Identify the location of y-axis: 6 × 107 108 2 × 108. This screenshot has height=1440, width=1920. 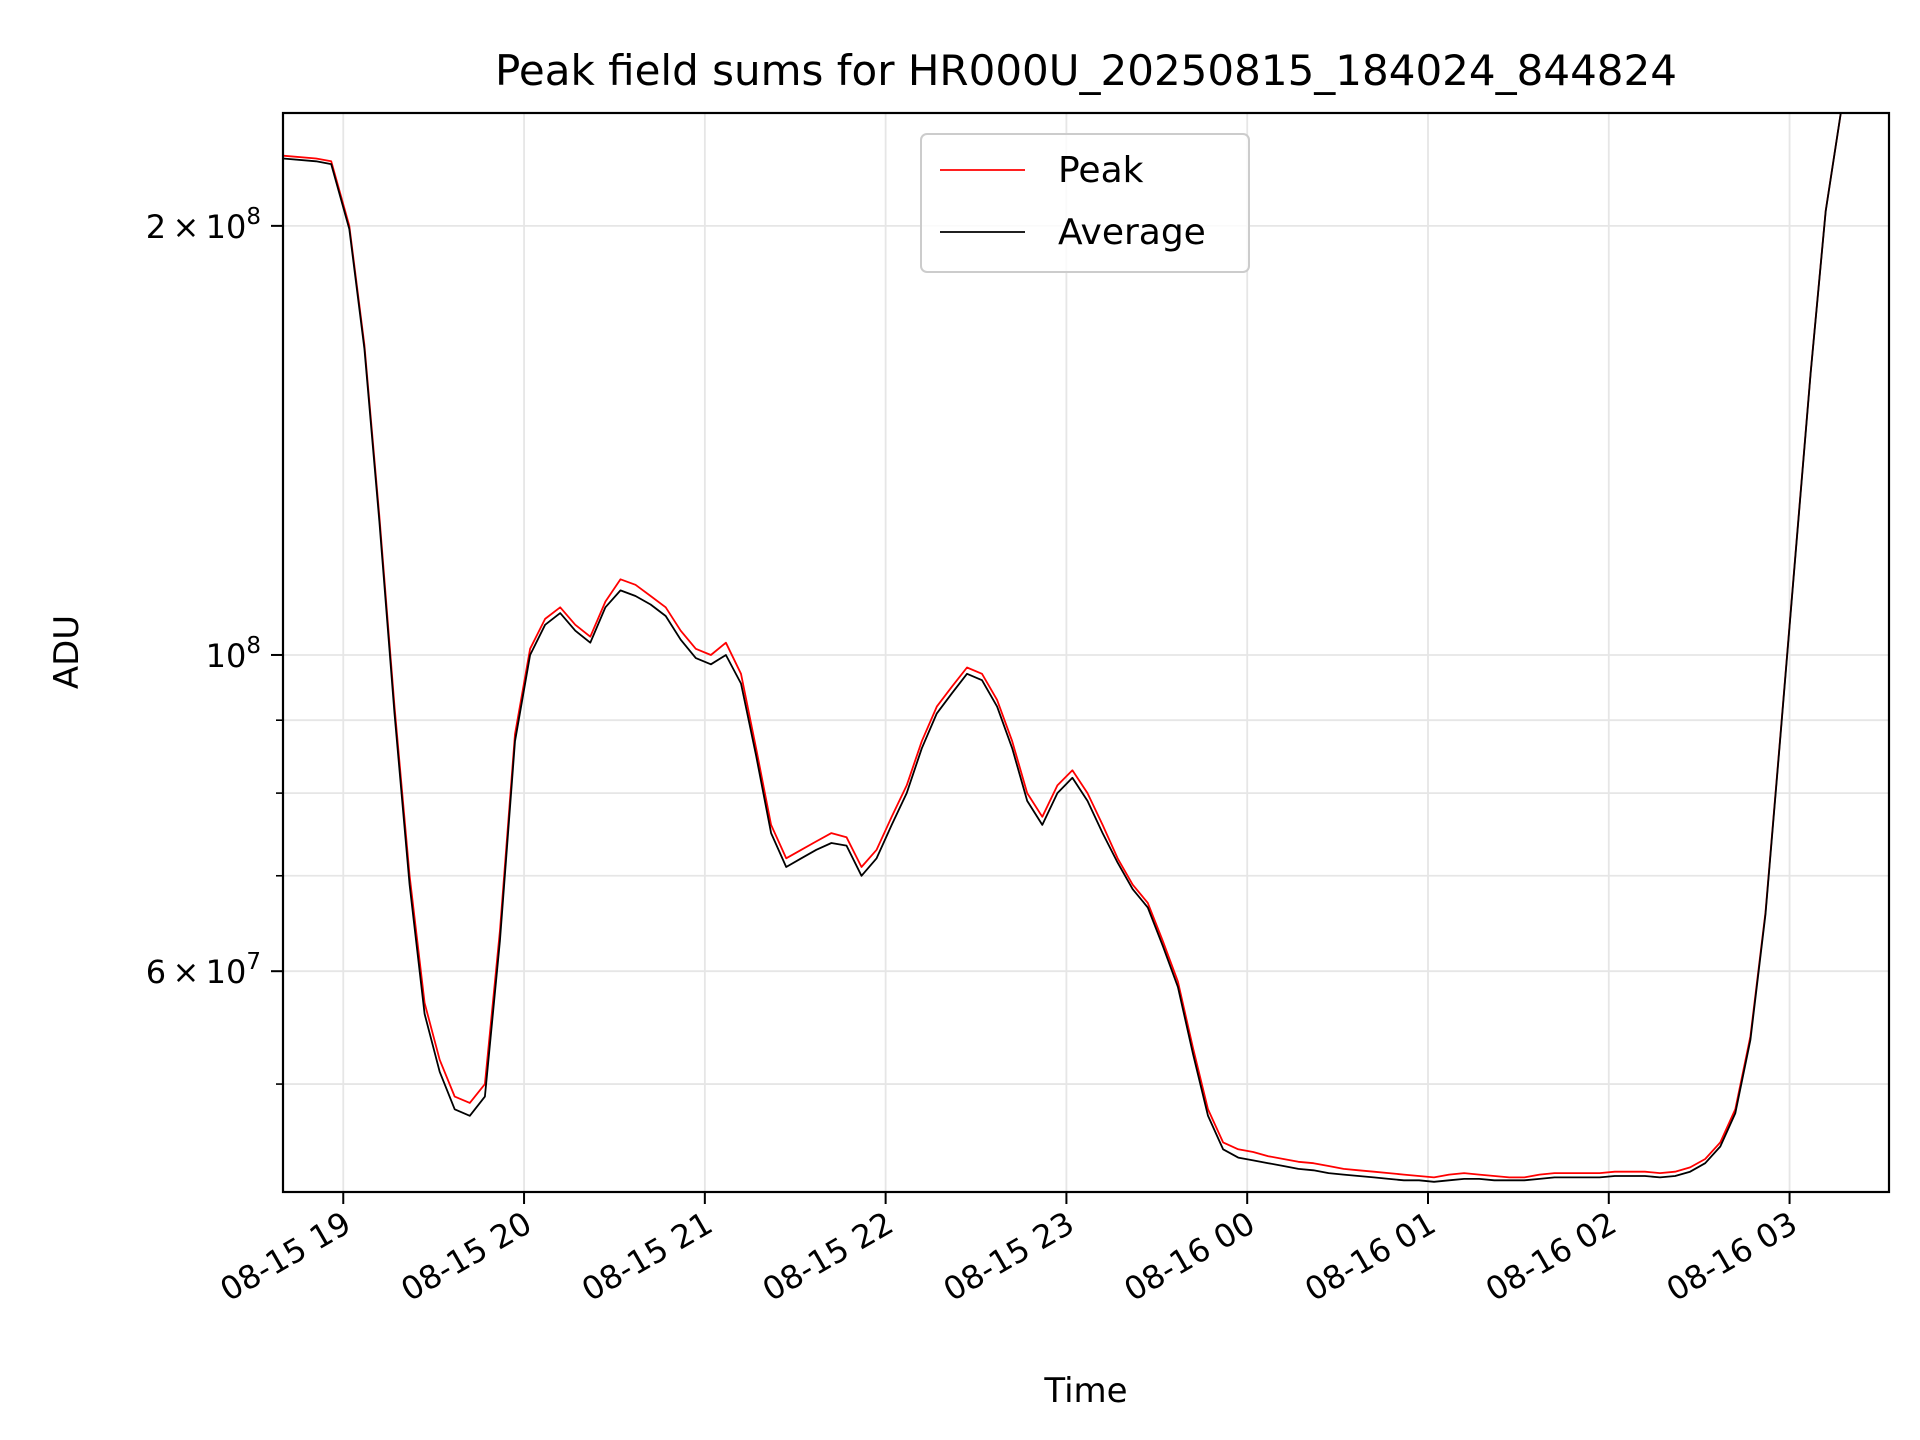
(214, 644).